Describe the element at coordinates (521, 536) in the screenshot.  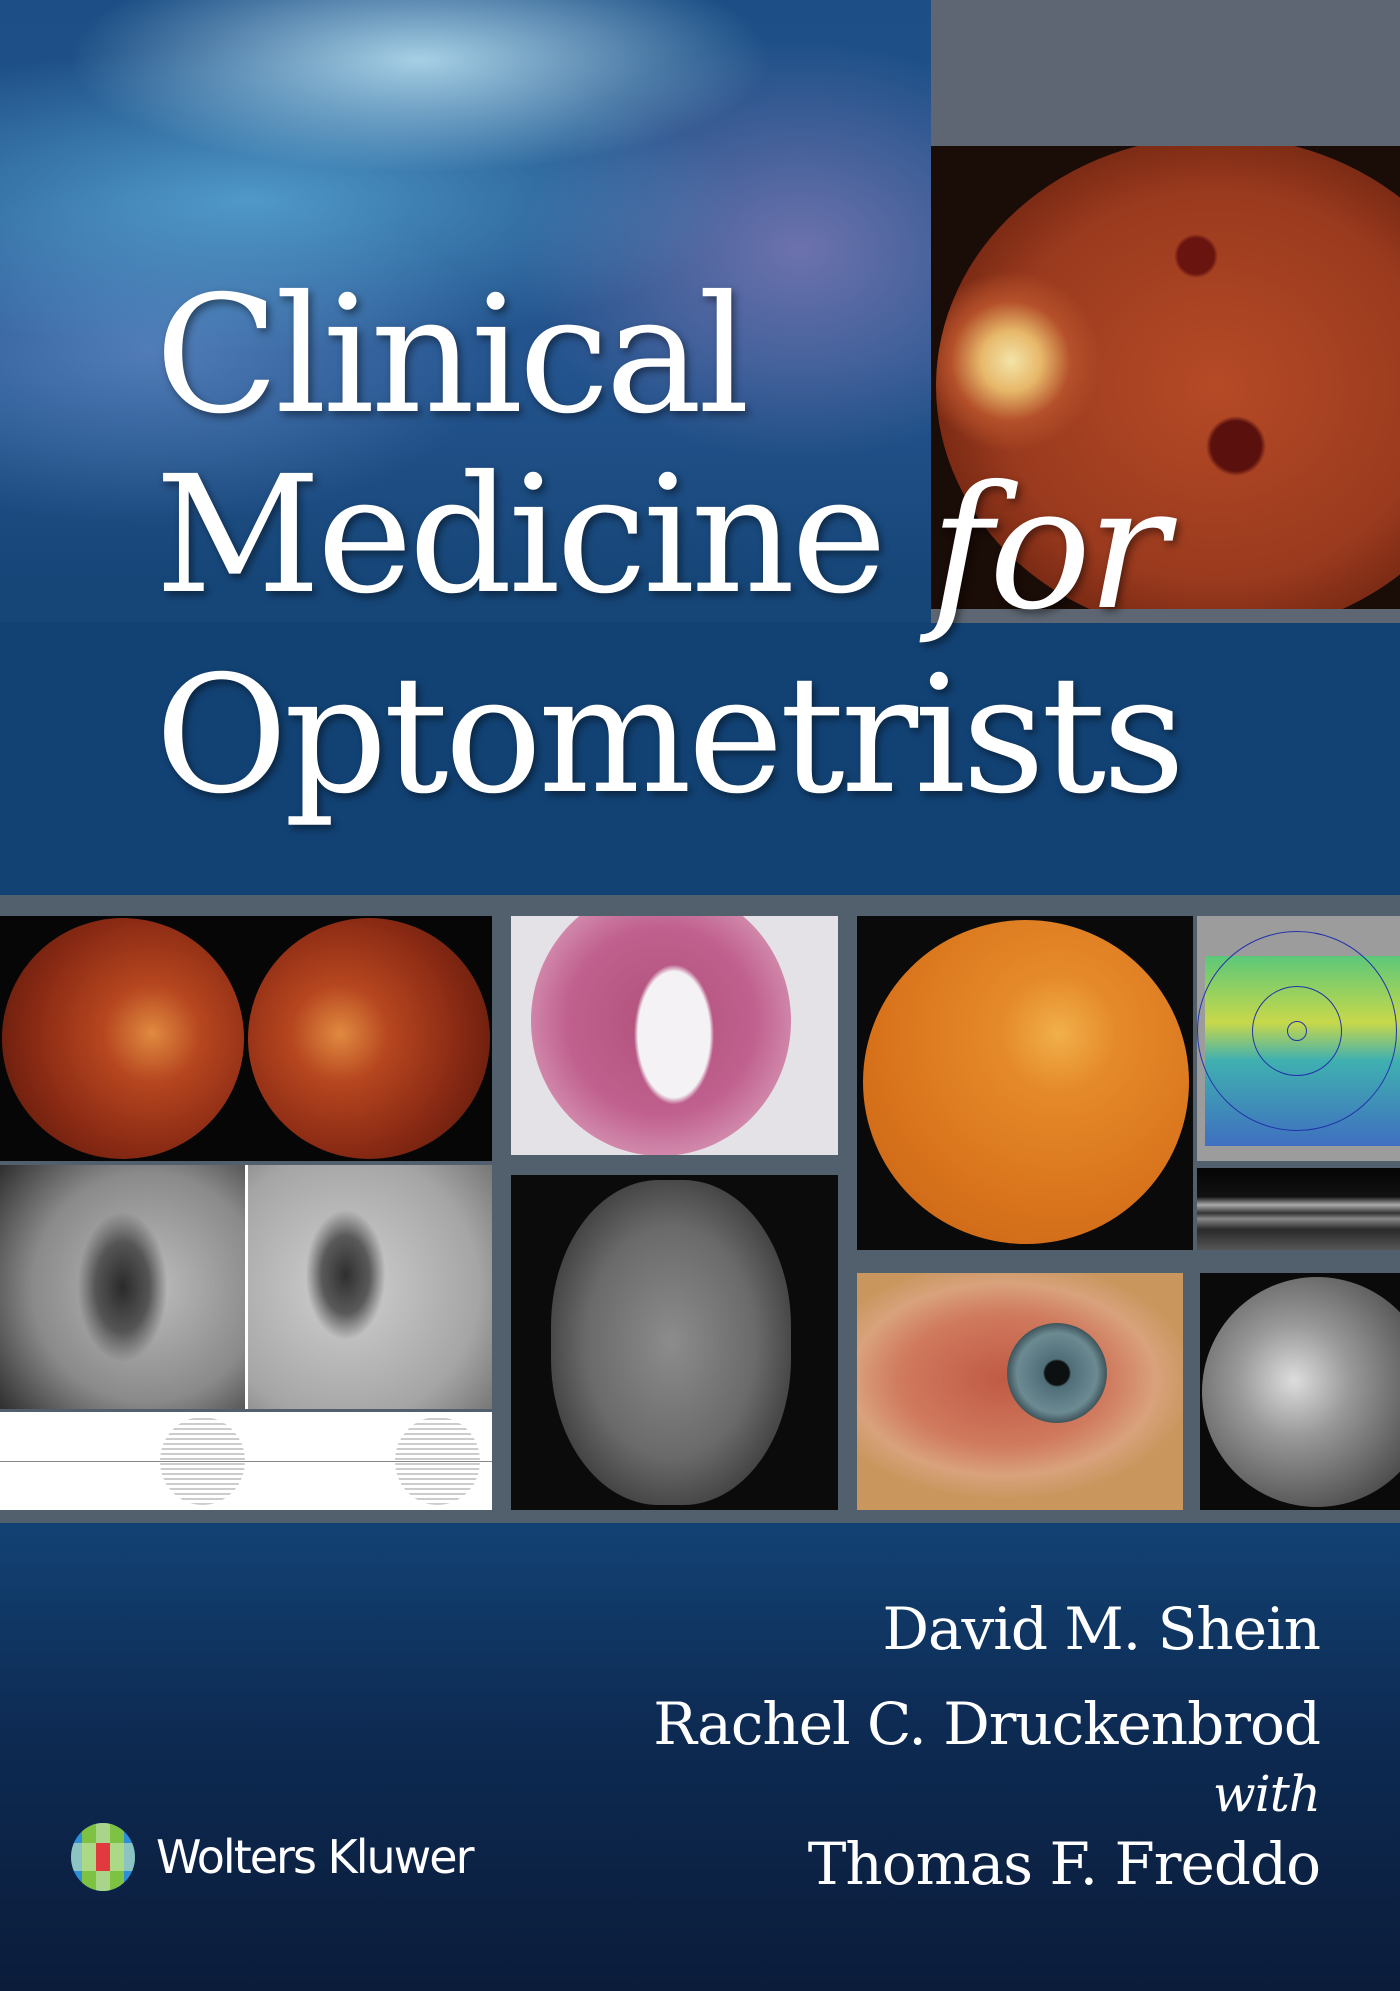
I see `title-line-2: Medicine` at that location.